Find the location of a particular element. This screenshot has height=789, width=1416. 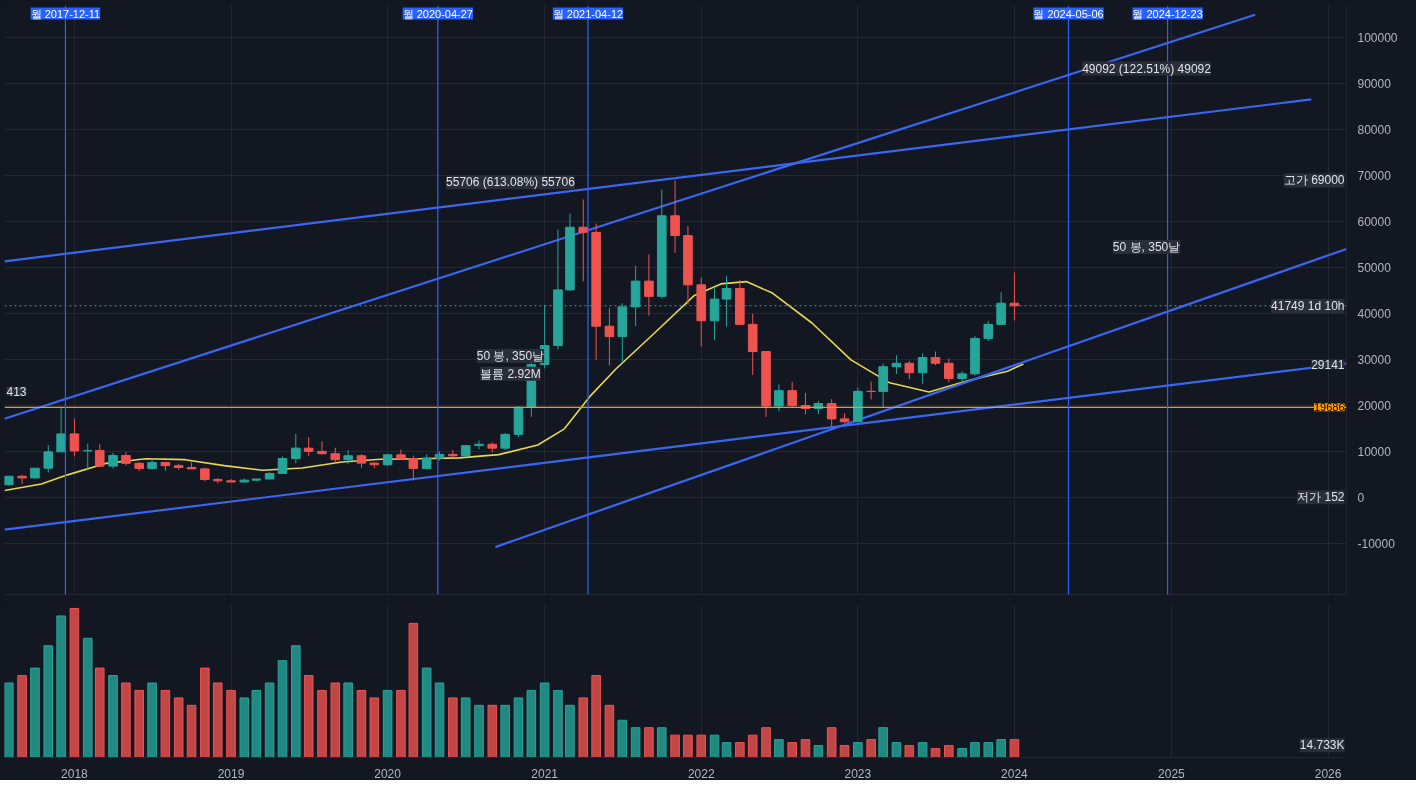

annotation: 14.733K is located at coordinates (1322, 745).